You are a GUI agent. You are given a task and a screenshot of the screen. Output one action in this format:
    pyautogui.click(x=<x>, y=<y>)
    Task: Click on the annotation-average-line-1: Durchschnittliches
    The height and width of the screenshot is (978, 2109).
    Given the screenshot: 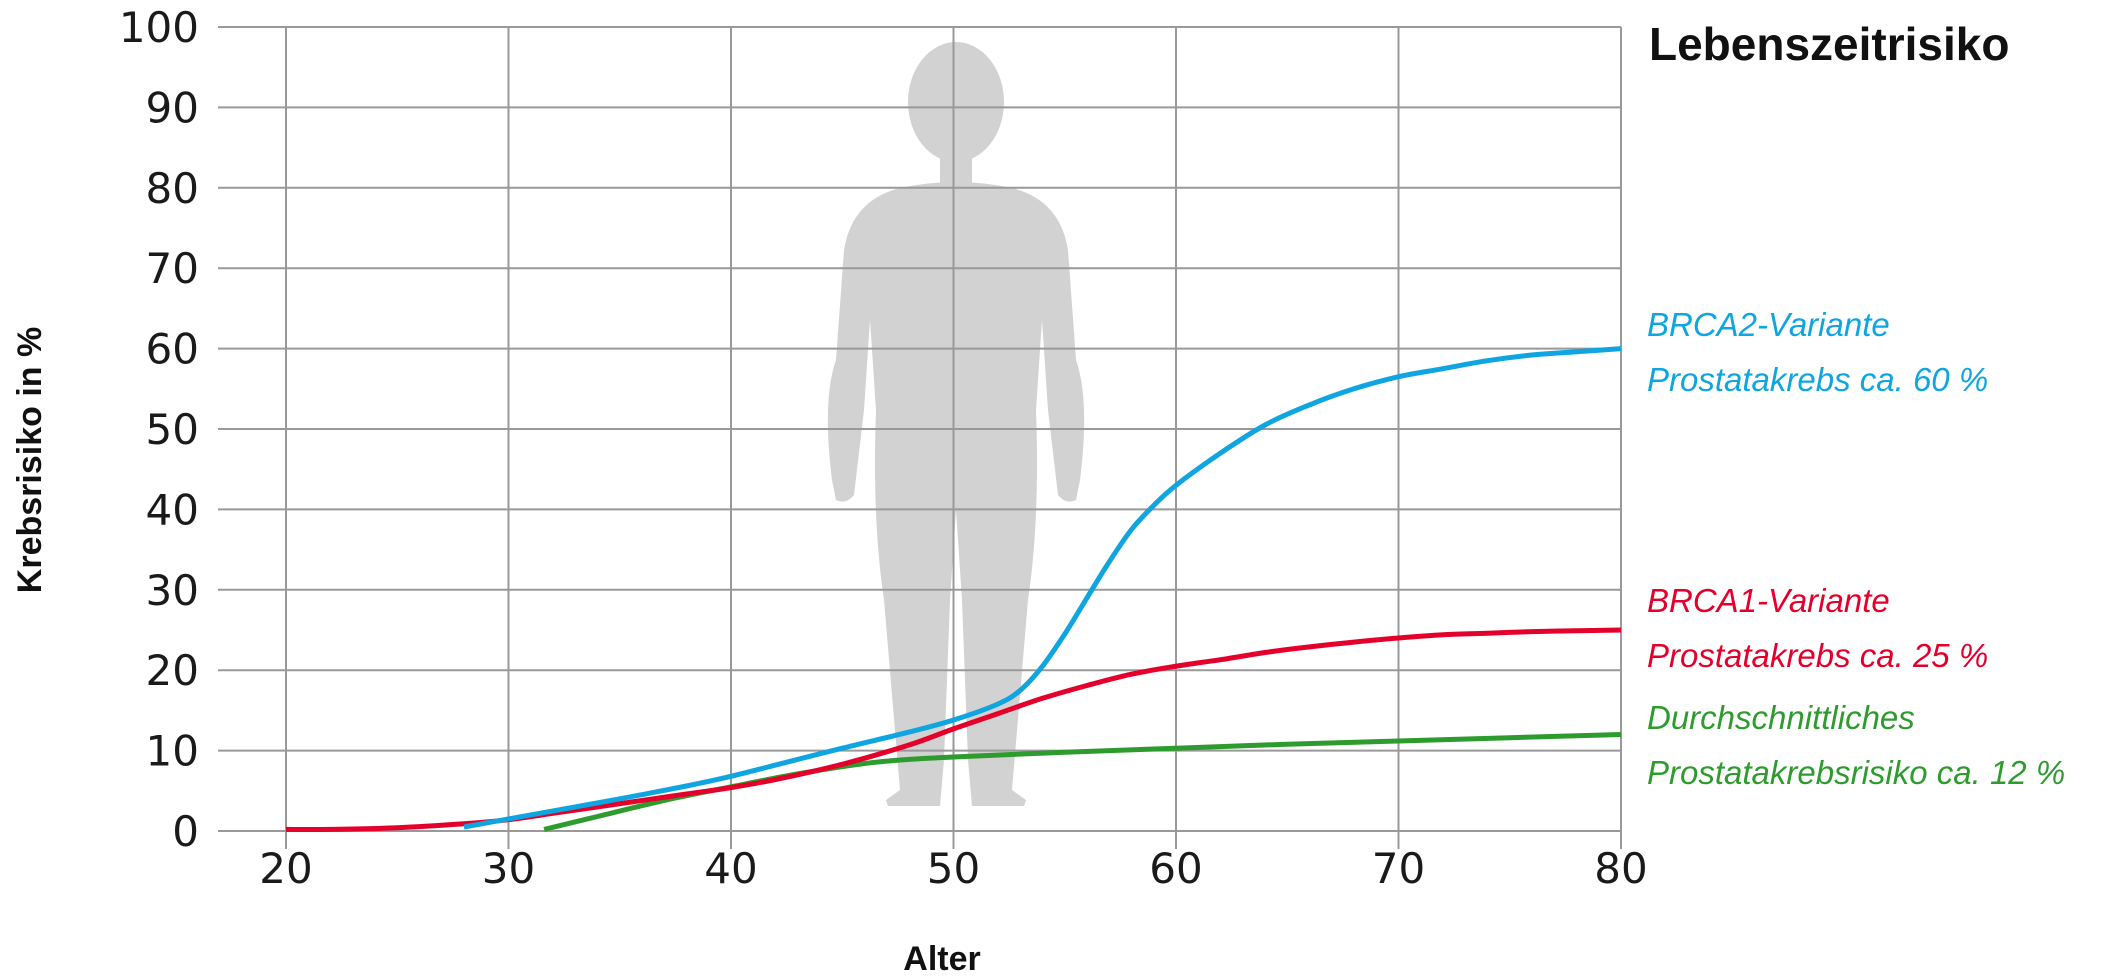 What is the action you would take?
    pyautogui.click(x=1781, y=717)
    